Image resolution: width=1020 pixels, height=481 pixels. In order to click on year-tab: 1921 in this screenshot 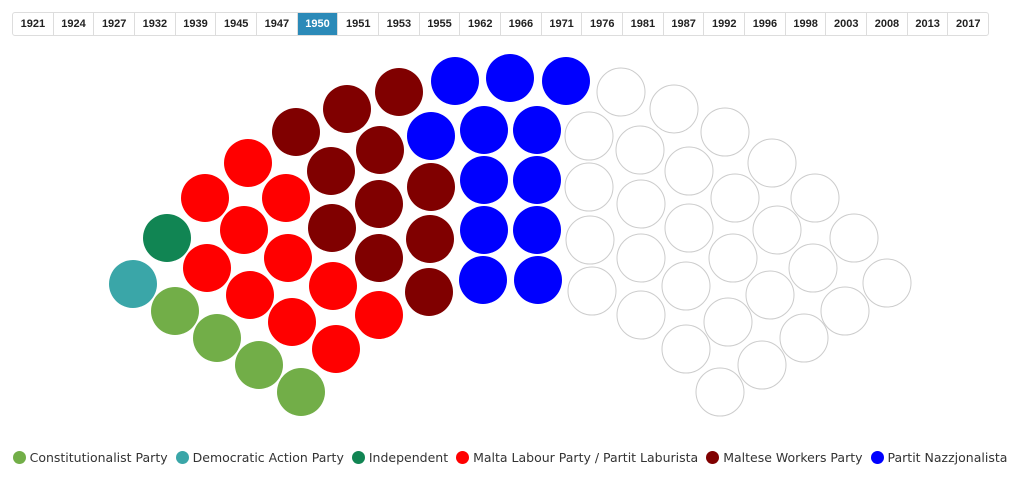, I will do `click(33, 24)`.